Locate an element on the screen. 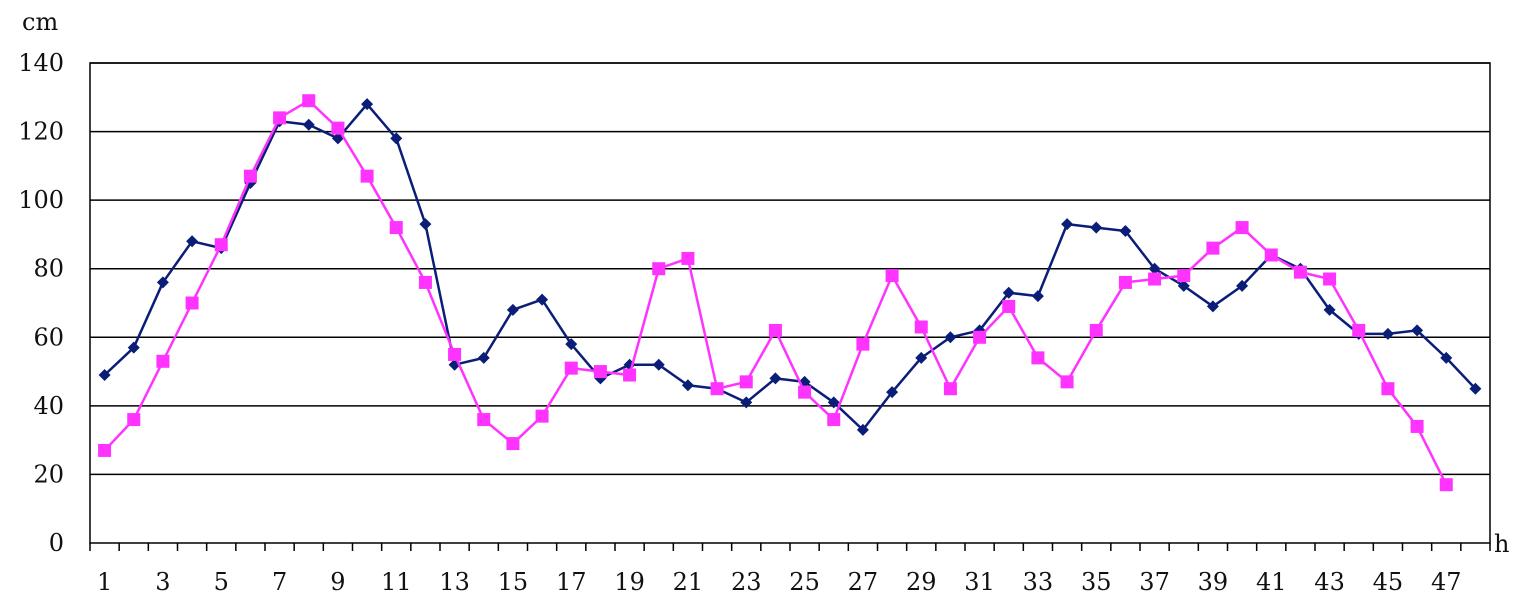 This screenshot has height=608, width=1523. y-tick-label: 0 is located at coordinates (56, 543).